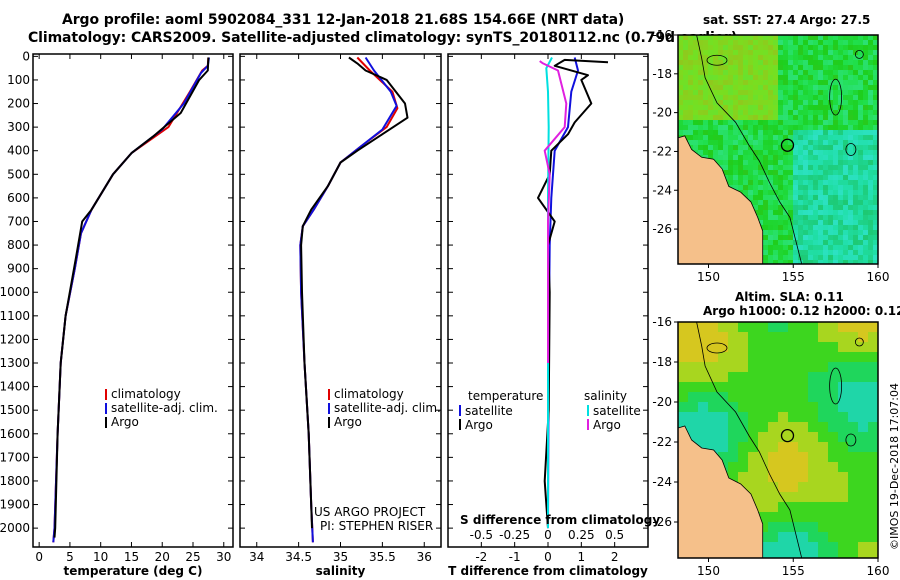  What do you see at coordinates (18, 80) in the screenshot?
I see `y-tick-label: 100` at bounding box center [18, 80].